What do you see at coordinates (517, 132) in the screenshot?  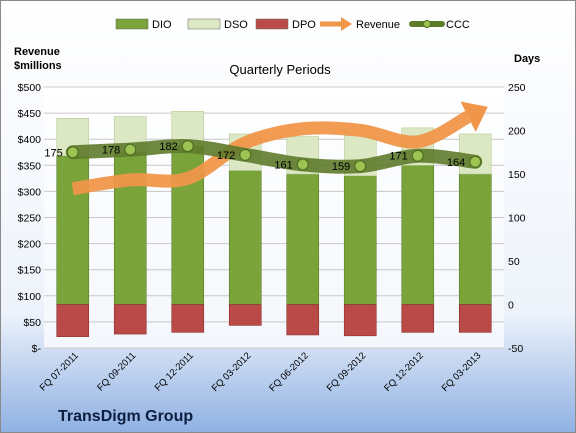 I see `right-tick-label: 200` at bounding box center [517, 132].